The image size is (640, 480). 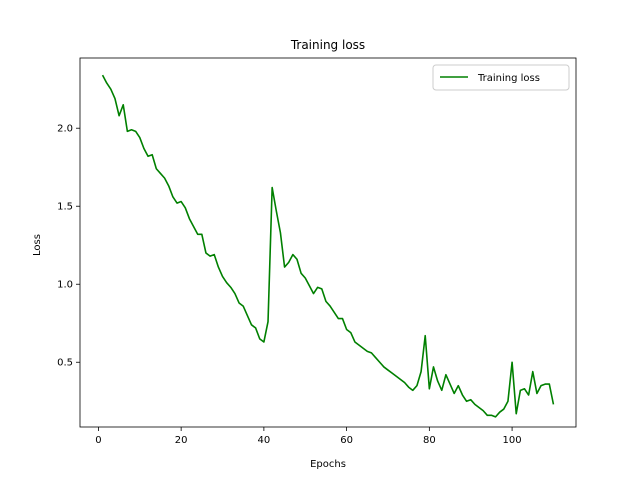 What do you see at coordinates (508, 78) in the screenshot?
I see `legend-label: Training loss` at bounding box center [508, 78].